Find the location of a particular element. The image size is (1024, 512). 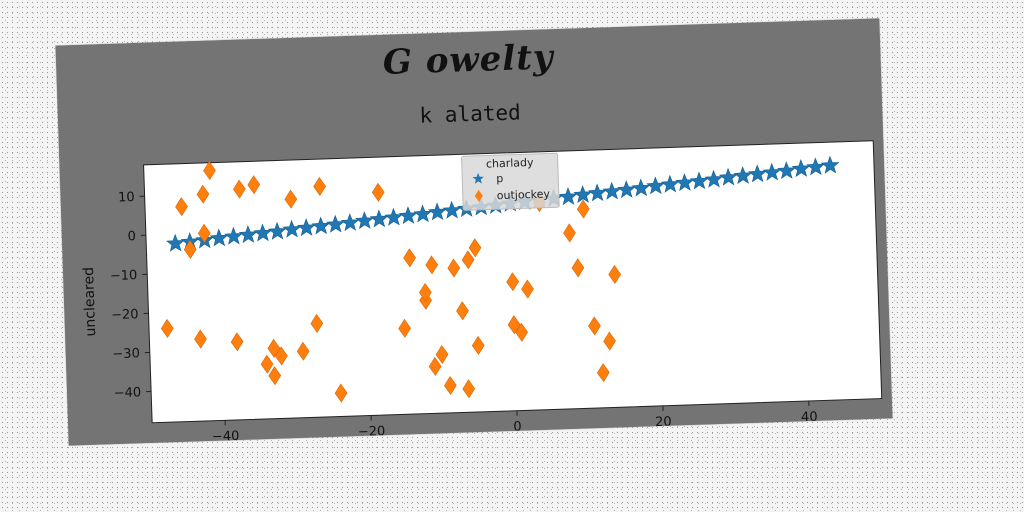

x-tick-label: −40 is located at coordinates (226, 437).